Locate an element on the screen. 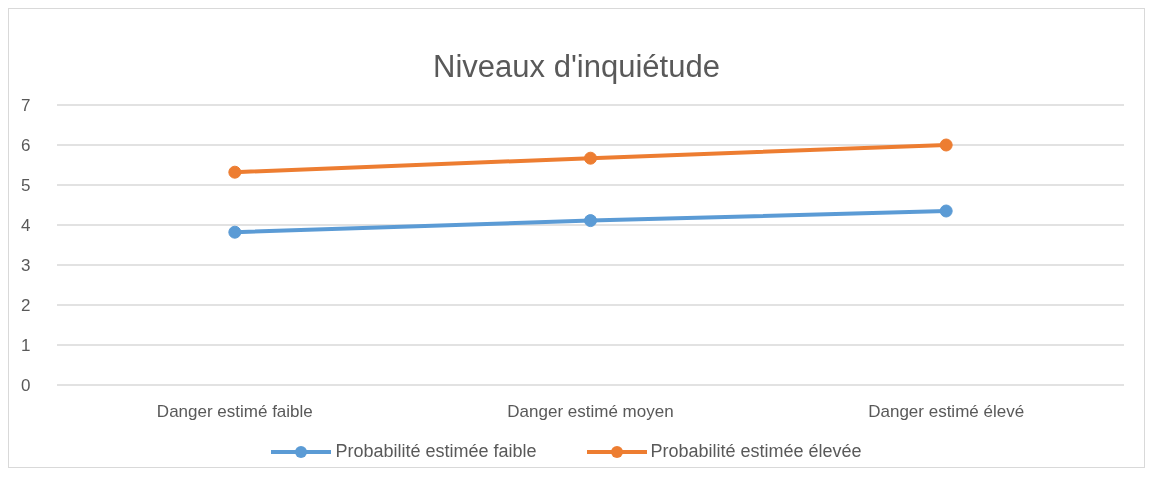 Image resolution: width=1153 pixels, height=478 pixels. y-tick-label: 5 is located at coordinates (26, 186).